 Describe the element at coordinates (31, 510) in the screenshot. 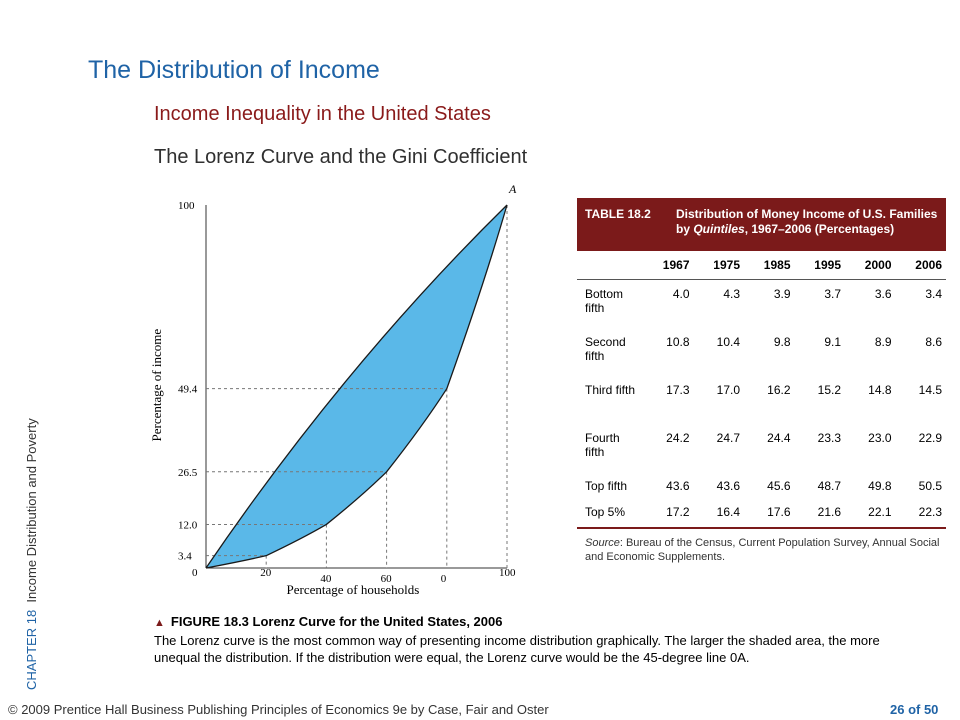

I see `chapter-title: Income Distribution and Poverty` at that location.